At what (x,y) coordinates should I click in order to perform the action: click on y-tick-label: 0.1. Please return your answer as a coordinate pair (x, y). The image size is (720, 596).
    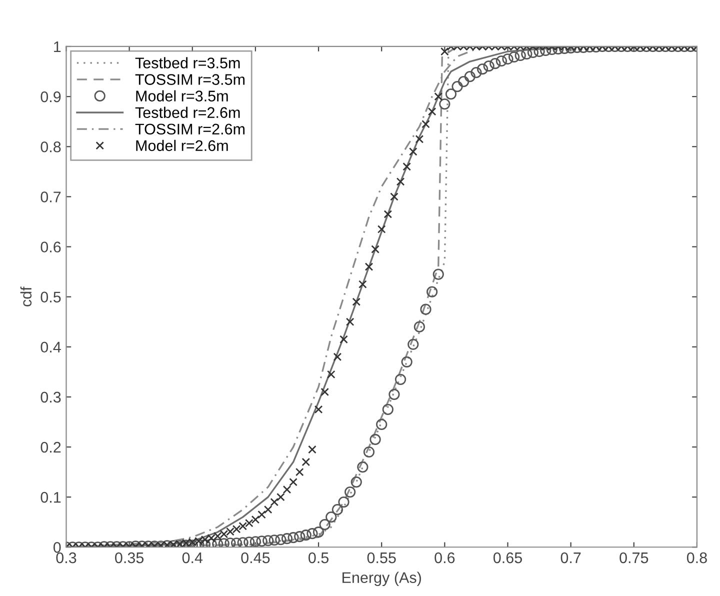
    Looking at the image, I should click on (50, 497).